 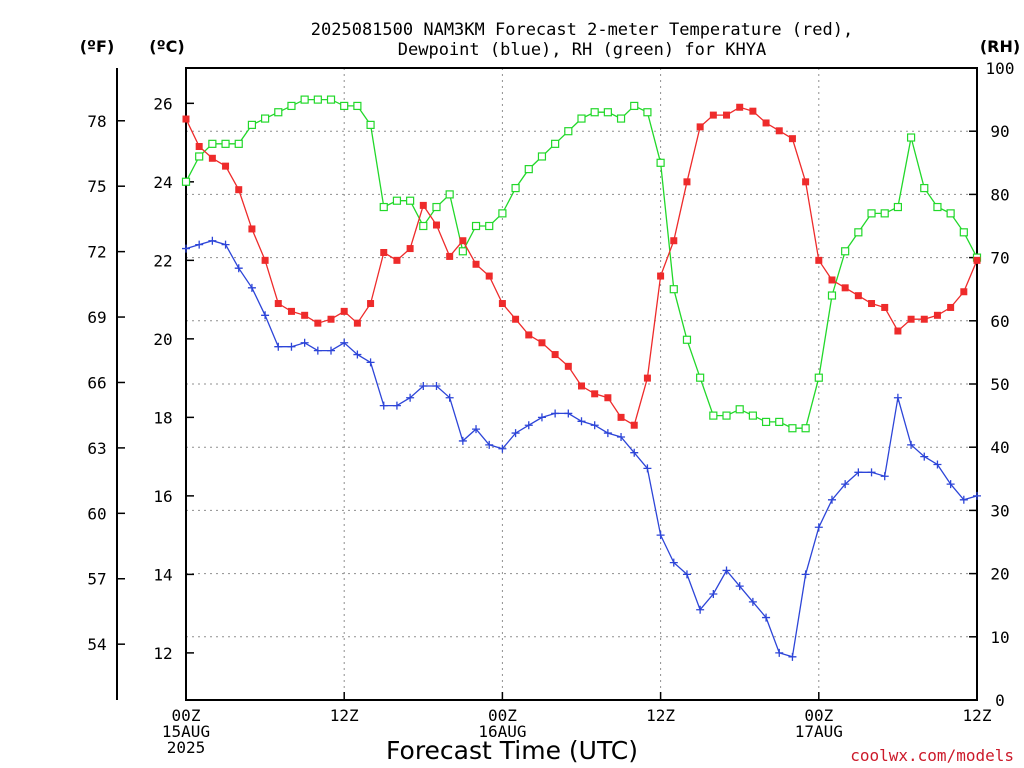 I want to click on celsius-tick-label: 18, so click(x=162, y=417).